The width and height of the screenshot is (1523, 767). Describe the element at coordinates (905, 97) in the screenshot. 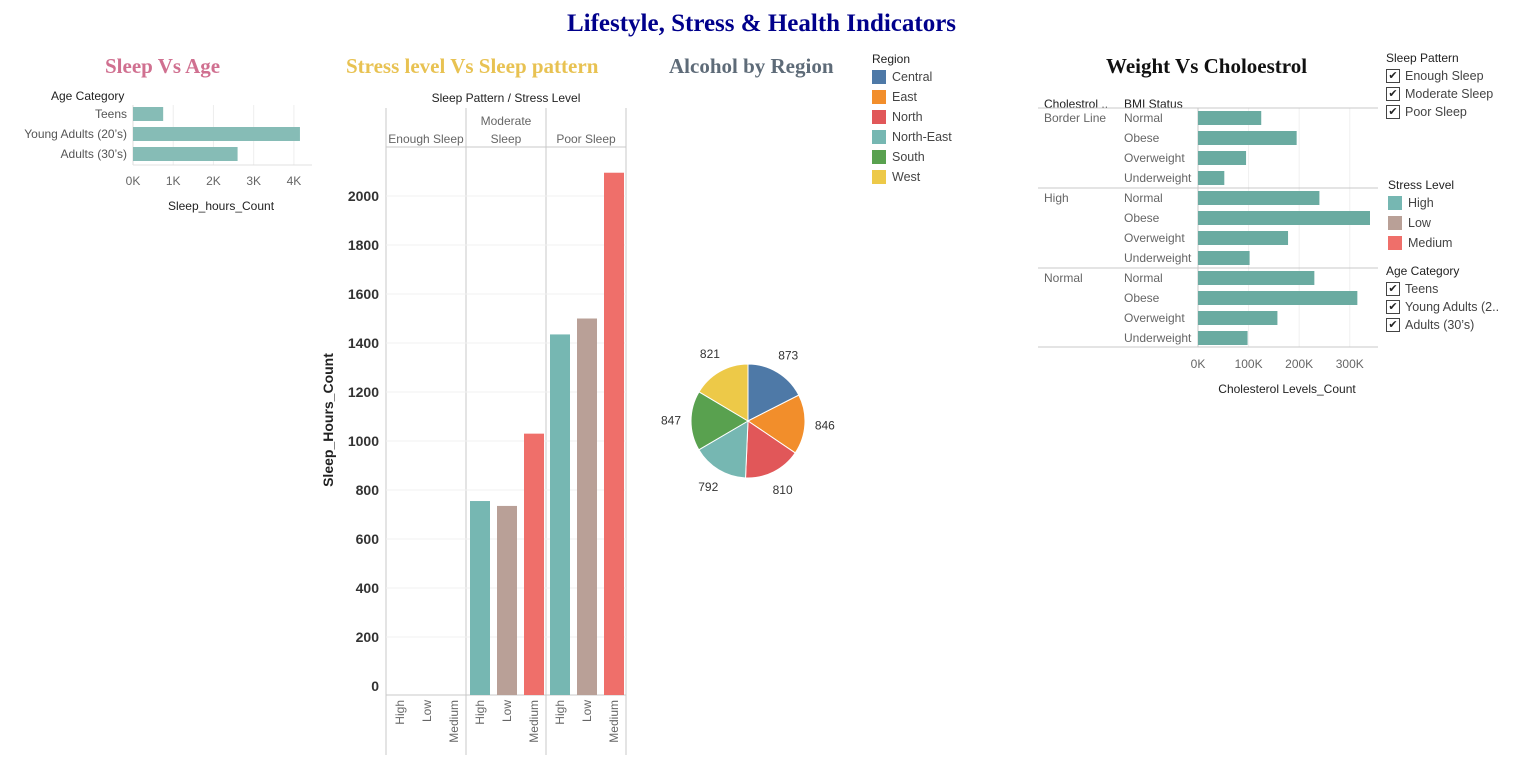

I see `region-legend-label: East` at that location.